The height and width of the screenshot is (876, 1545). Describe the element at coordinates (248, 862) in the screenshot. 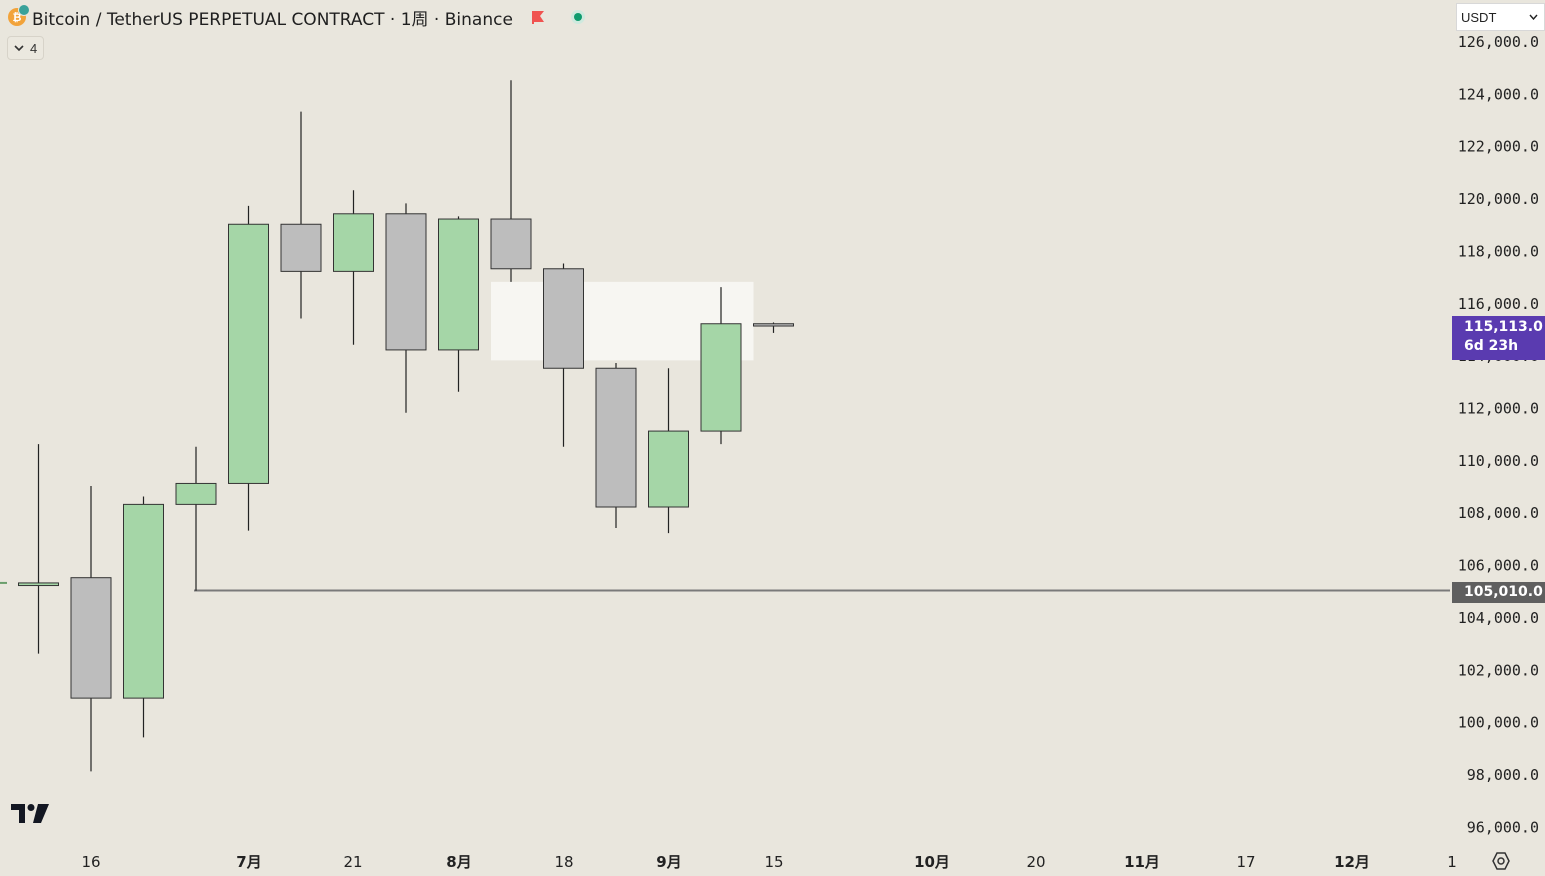

I see `x-axis-tick-label: 7月` at that location.